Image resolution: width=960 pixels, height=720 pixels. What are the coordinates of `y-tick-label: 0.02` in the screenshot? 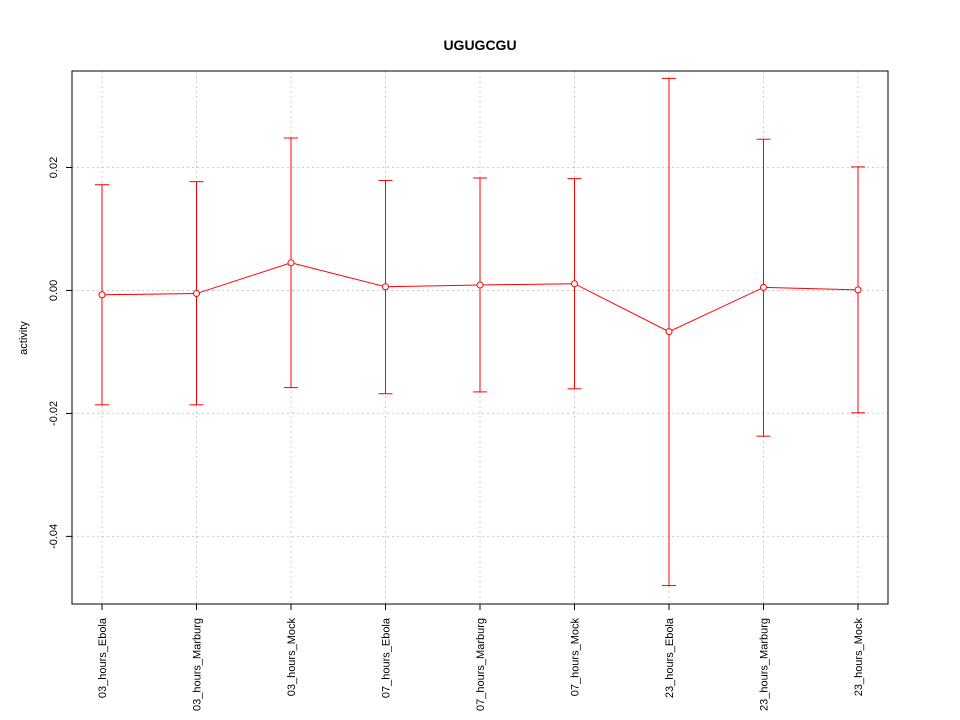 It's located at (54, 167).